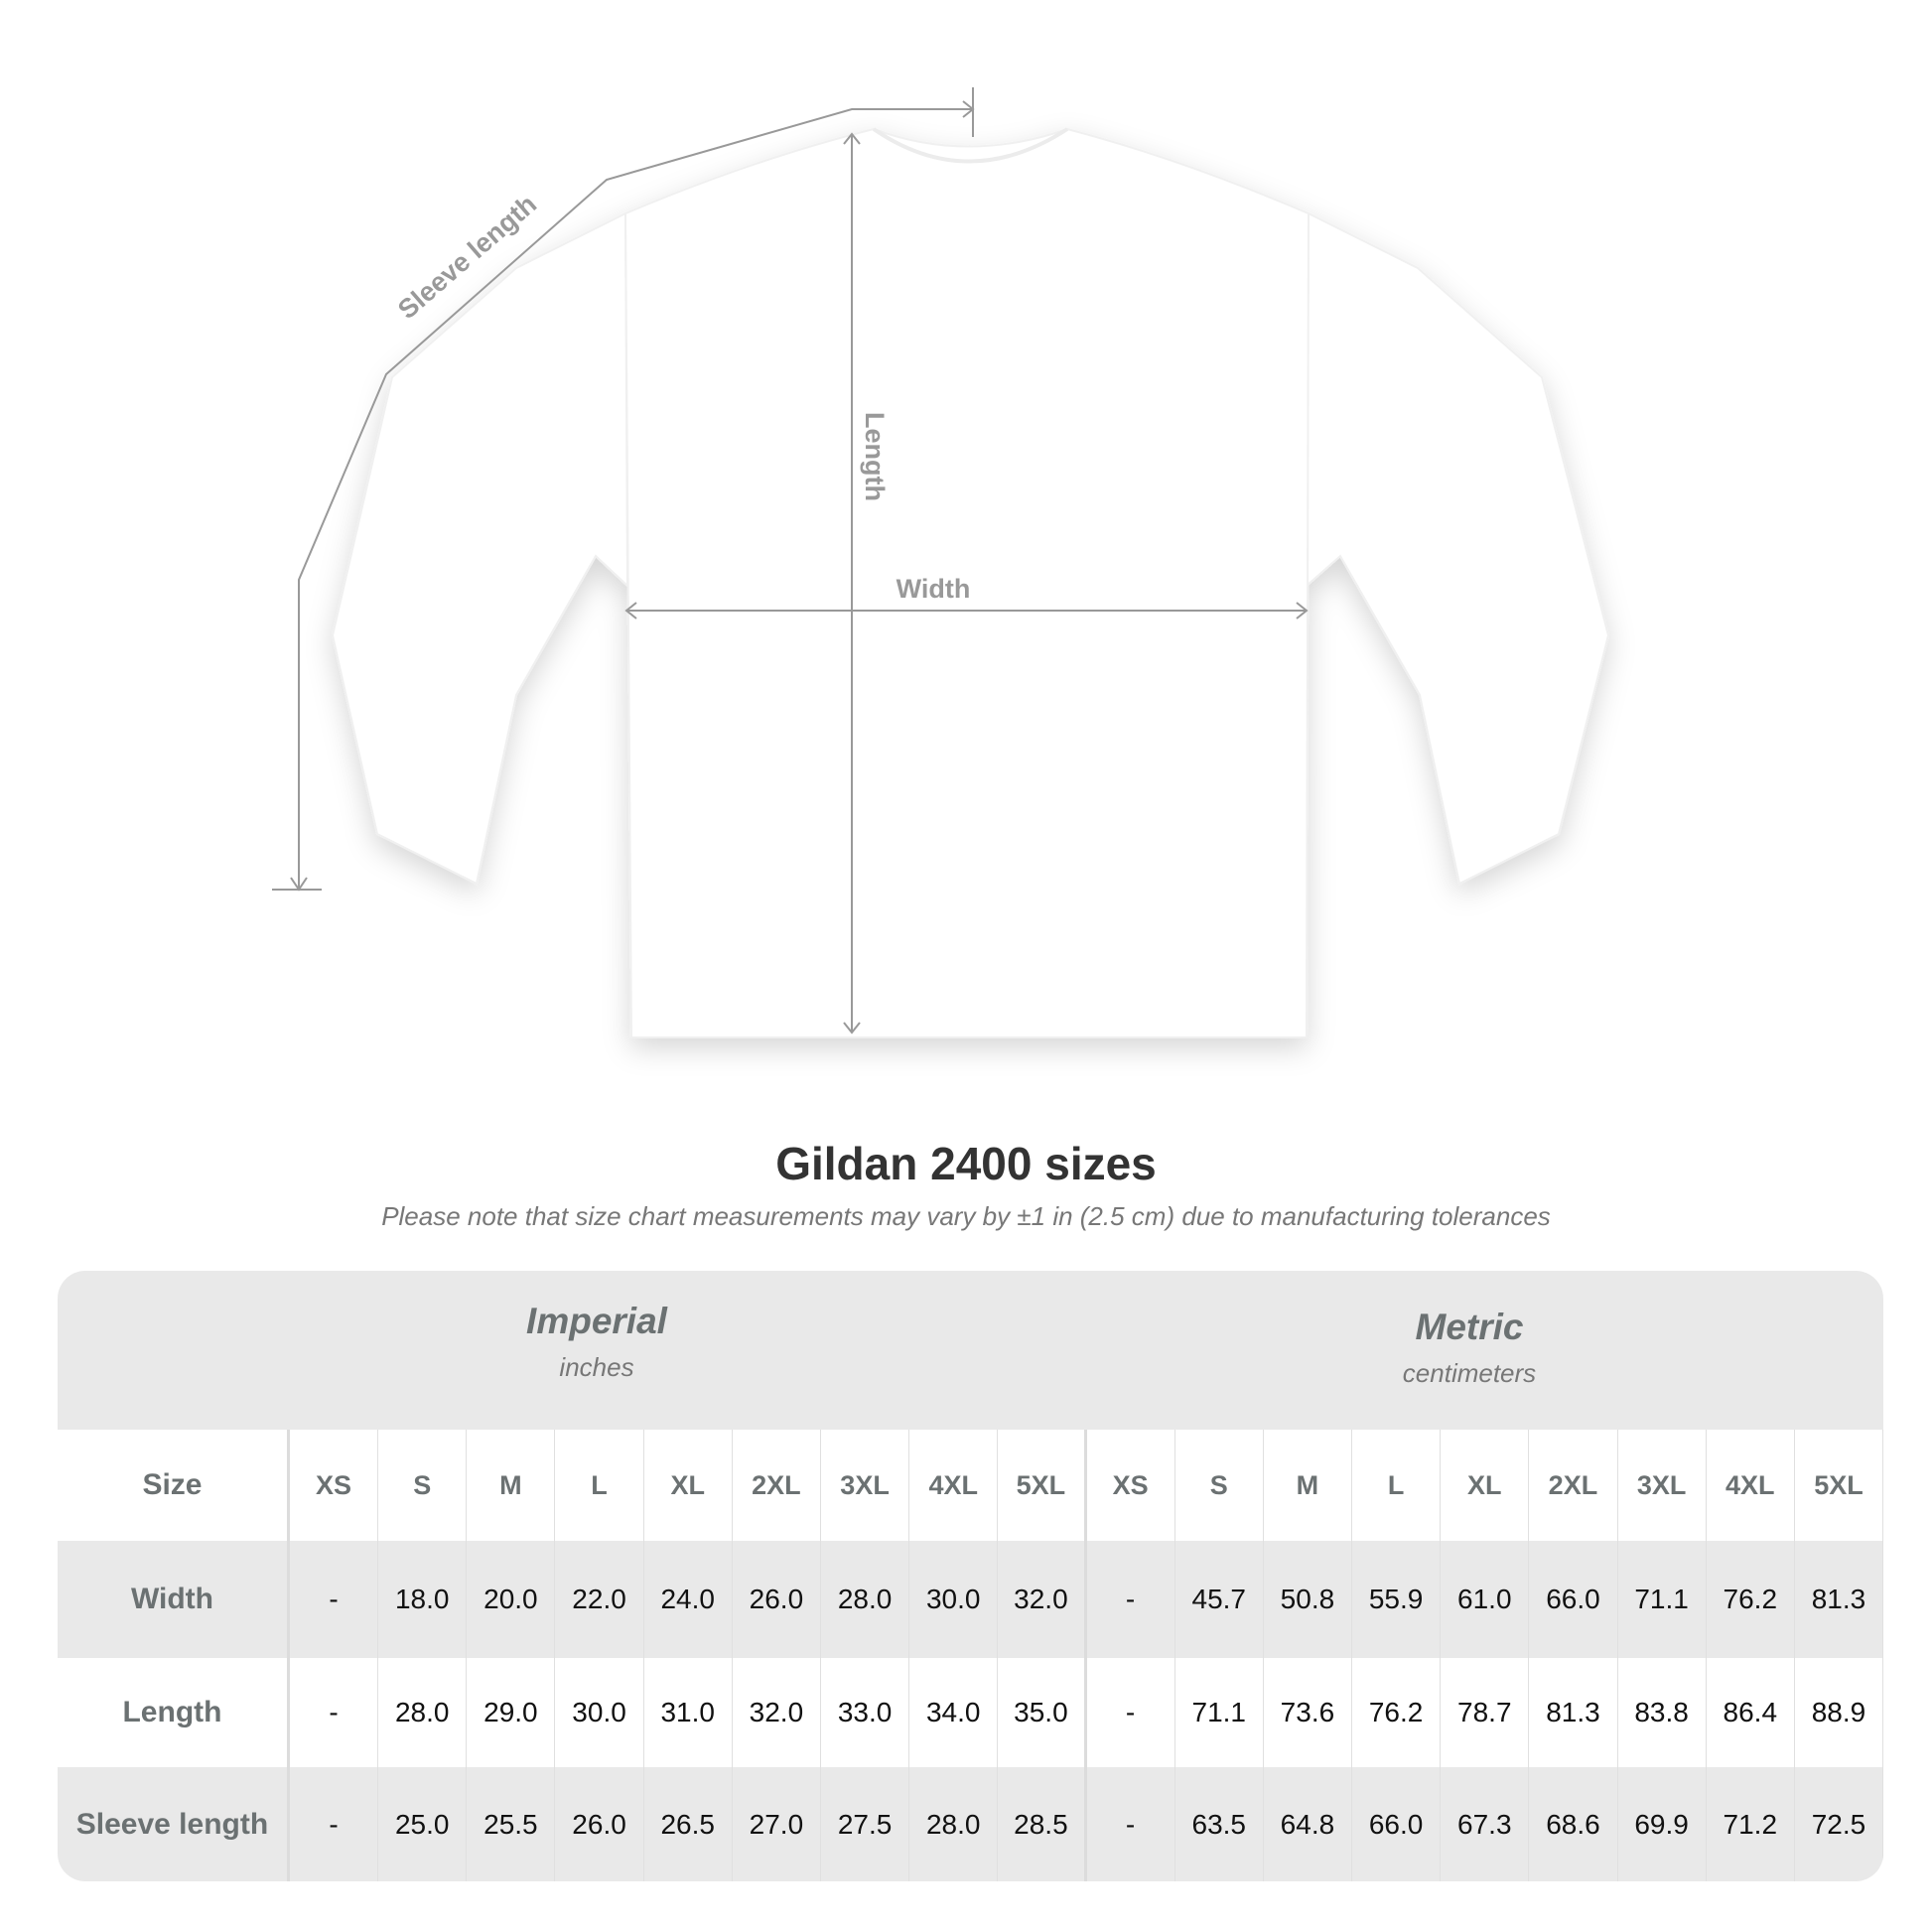  What do you see at coordinates (597, 1321) in the screenshot?
I see `imperial-title: Imperial` at bounding box center [597, 1321].